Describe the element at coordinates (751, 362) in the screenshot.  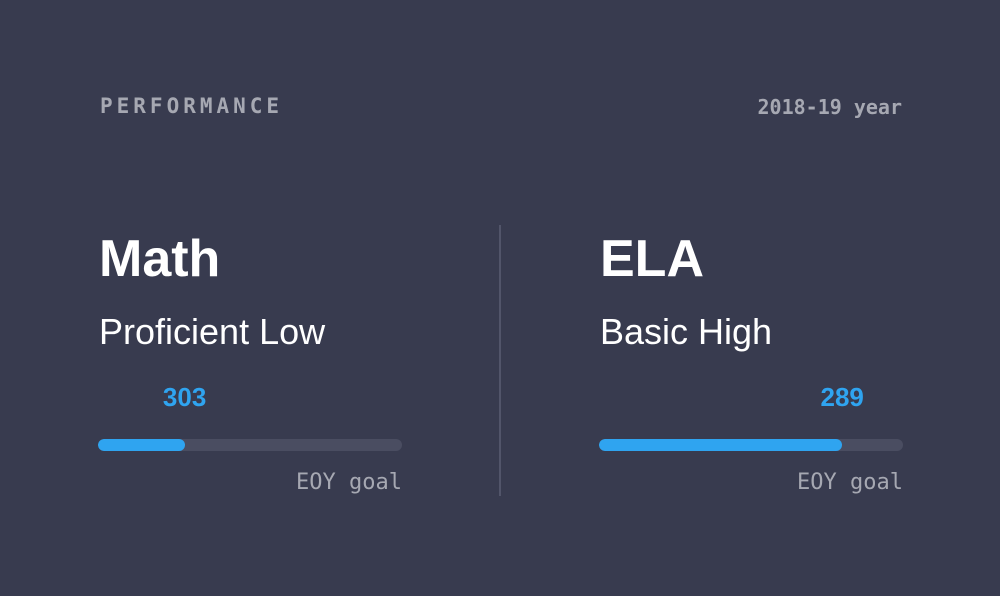
I see `ela-card: ELA Basic High 289 EOY goal` at that location.